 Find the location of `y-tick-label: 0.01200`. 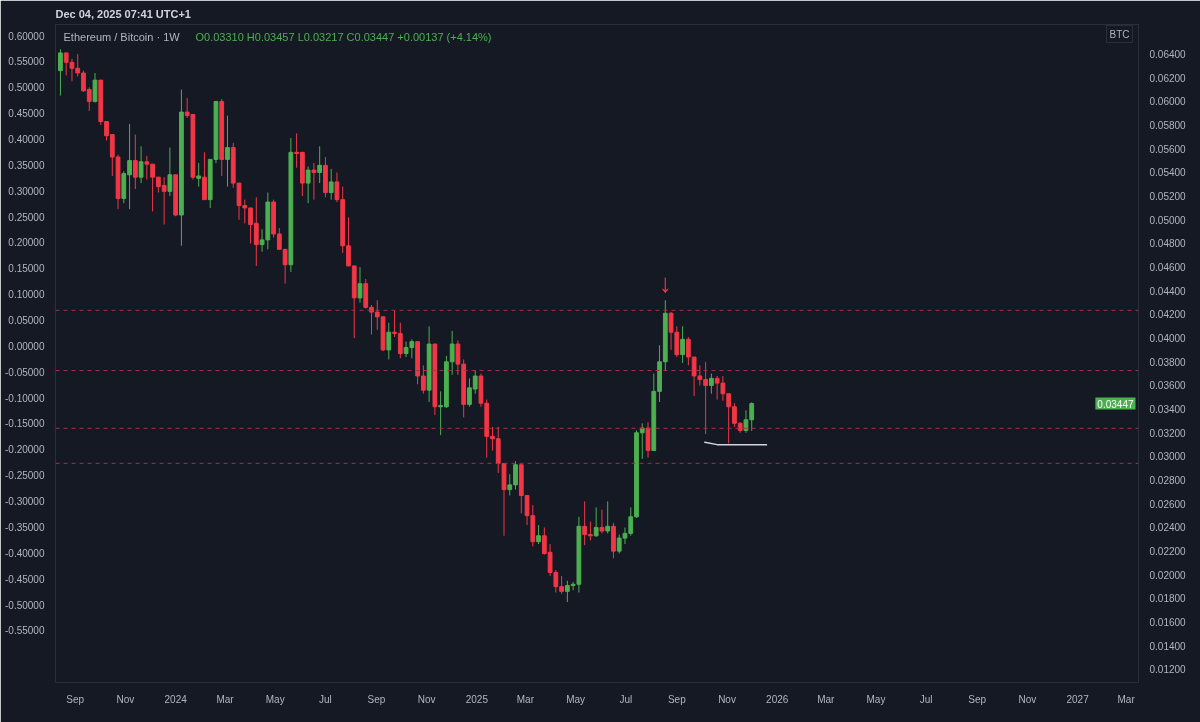

y-tick-label: 0.01200 is located at coordinates (1168, 670).